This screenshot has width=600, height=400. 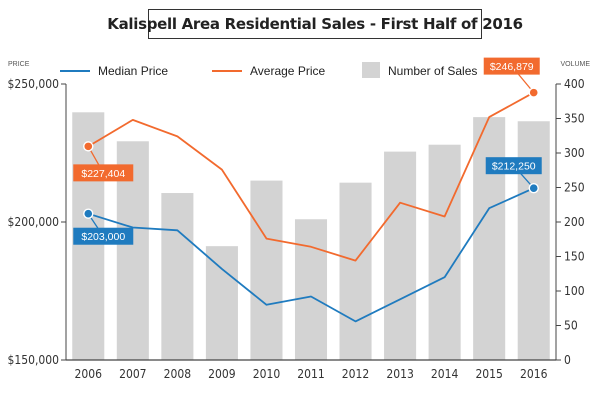 What do you see at coordinates (445, 374) in the screenshot?
I see `x-tick-label: 2014` at bounding box center [445, 374].